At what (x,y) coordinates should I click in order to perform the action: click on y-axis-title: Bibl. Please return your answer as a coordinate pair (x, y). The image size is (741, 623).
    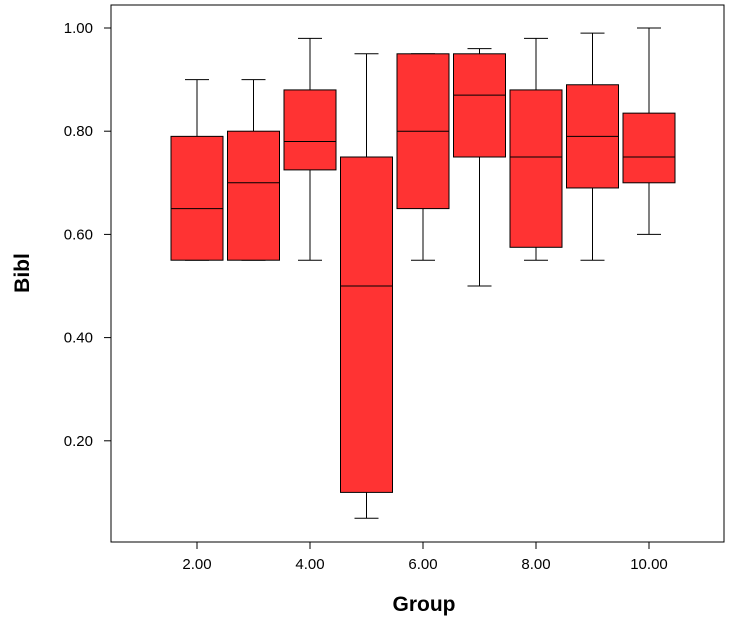
    Looking at the image, I should click on (22, 273).